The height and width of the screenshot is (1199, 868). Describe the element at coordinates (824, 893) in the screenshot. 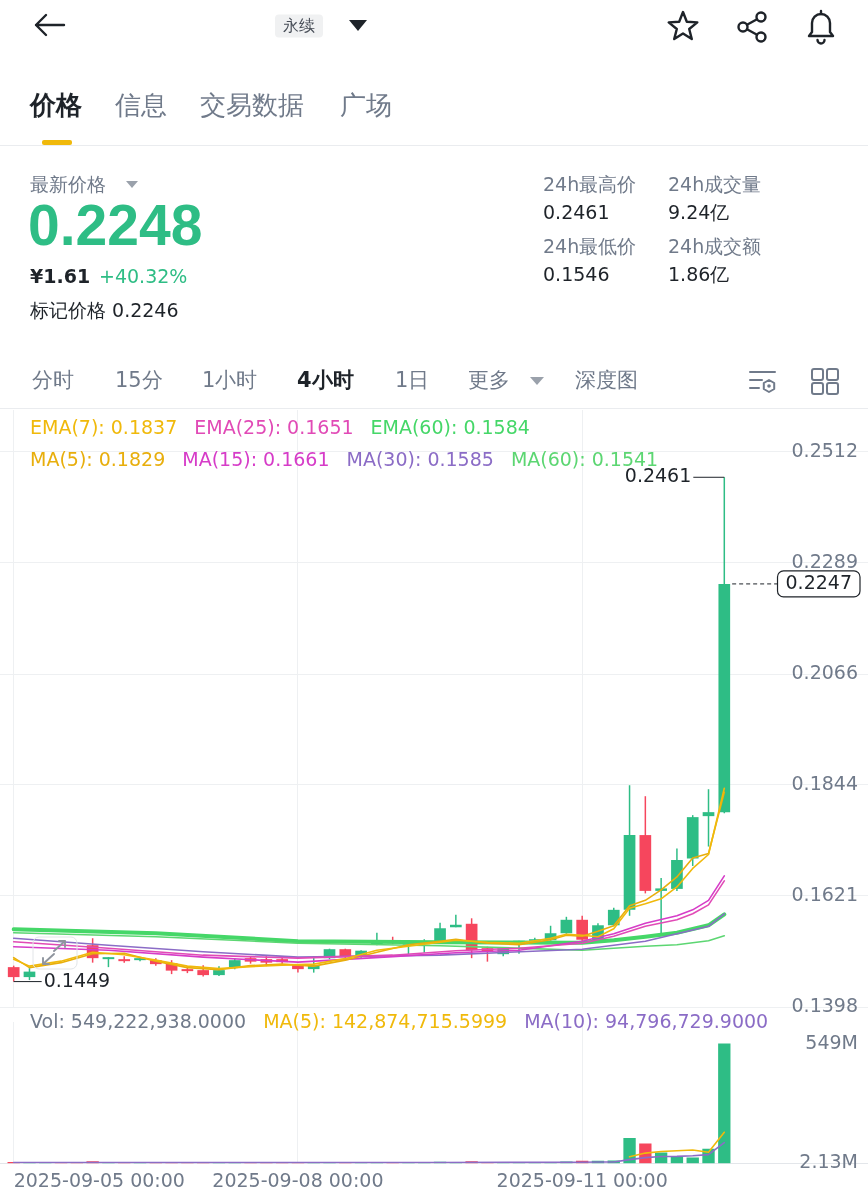

I see `y-tick-label: 0.1621` at that location.